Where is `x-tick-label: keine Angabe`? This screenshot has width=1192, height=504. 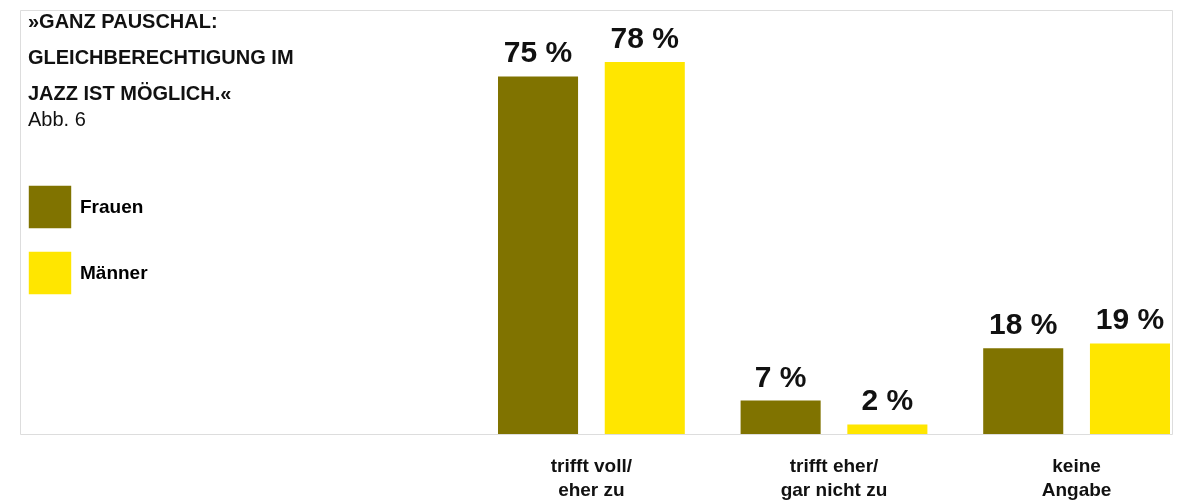
x-tick-label: keine Angabe is located at coordinates (1076, 477).